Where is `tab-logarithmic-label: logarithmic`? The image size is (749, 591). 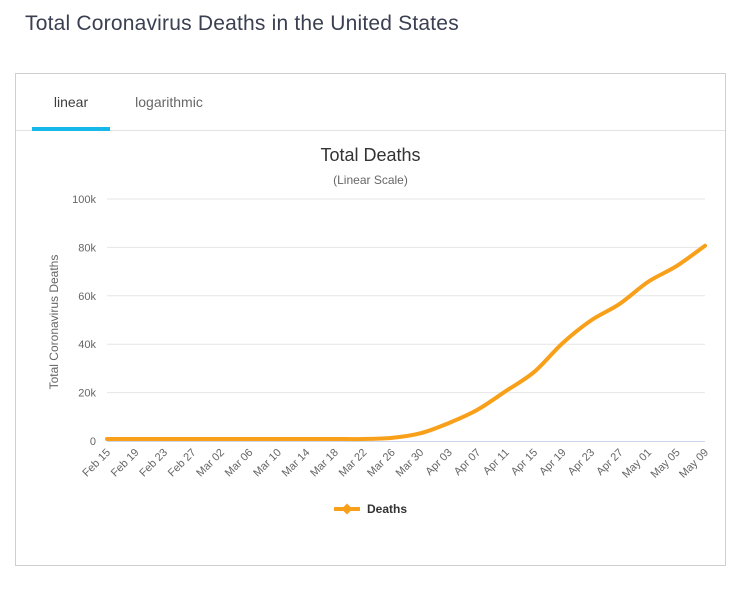 tab-logarithmic-label: logarithmic is located at coordinates (169, 102).